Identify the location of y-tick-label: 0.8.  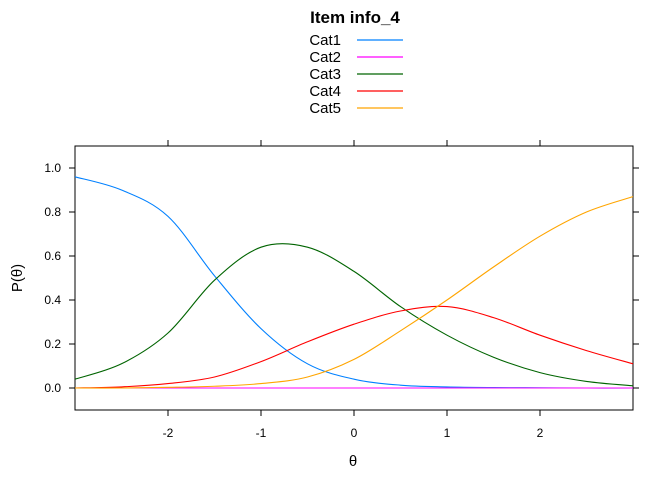
(52, 212).